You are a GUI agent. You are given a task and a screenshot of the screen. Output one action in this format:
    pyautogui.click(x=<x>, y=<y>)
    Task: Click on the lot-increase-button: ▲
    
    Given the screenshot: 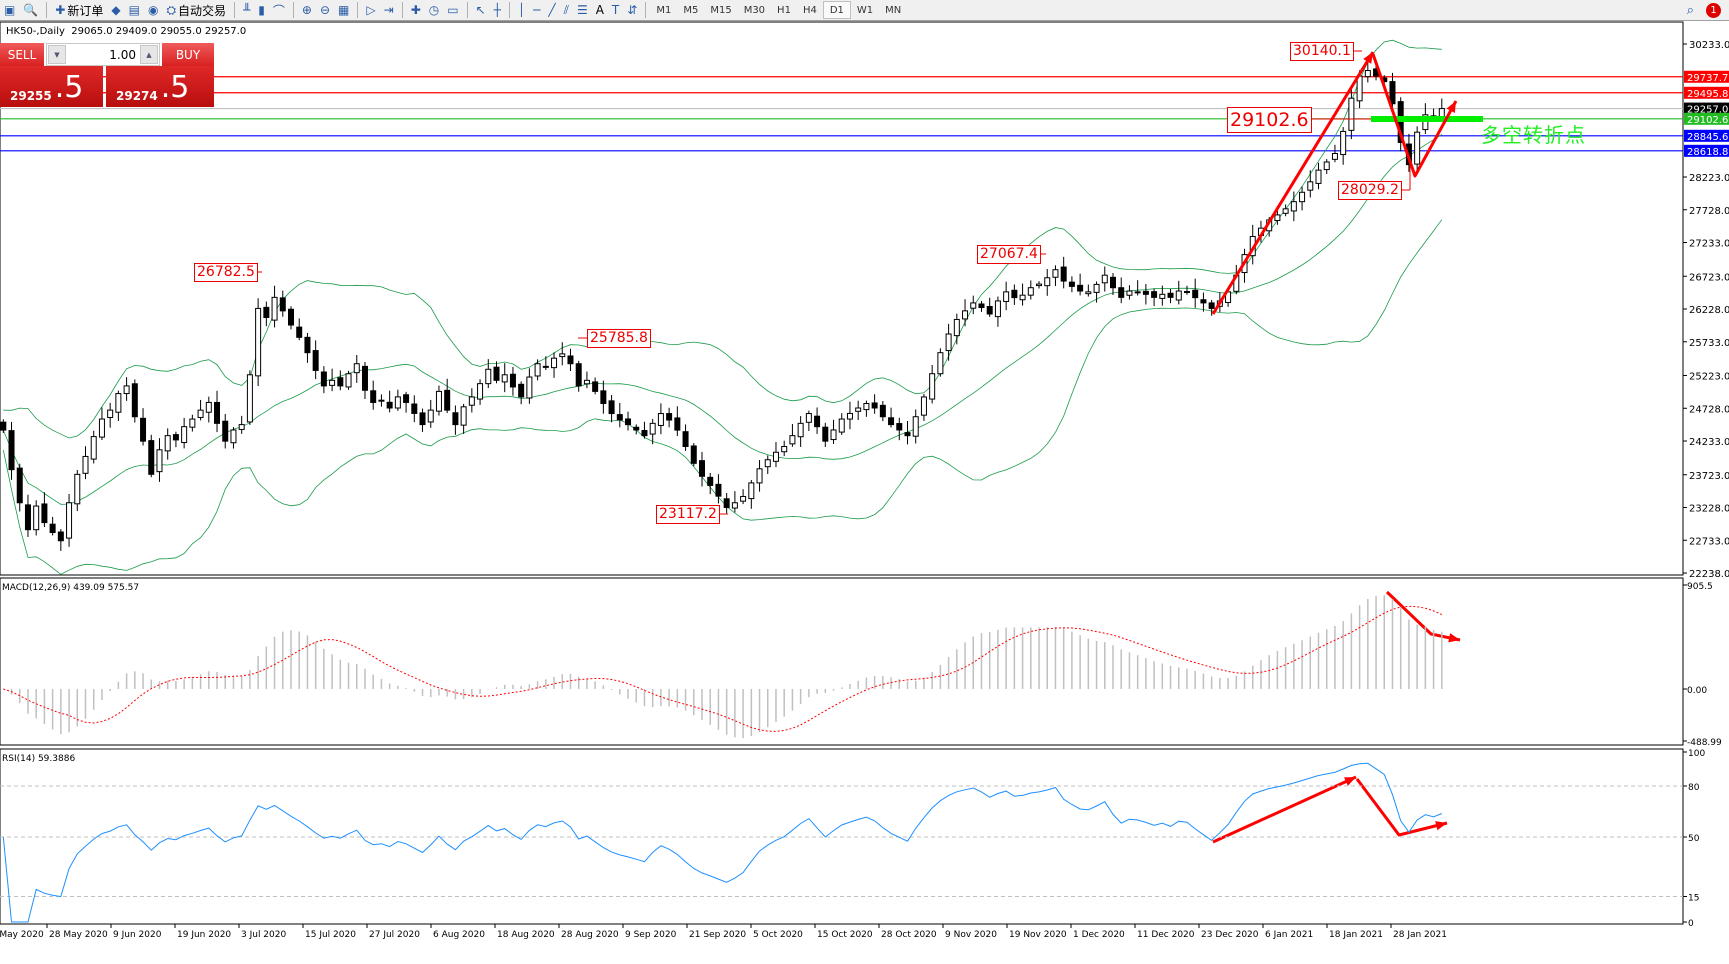 What is the action you would take?
    pyautogui.click(x=149, y=54)
    